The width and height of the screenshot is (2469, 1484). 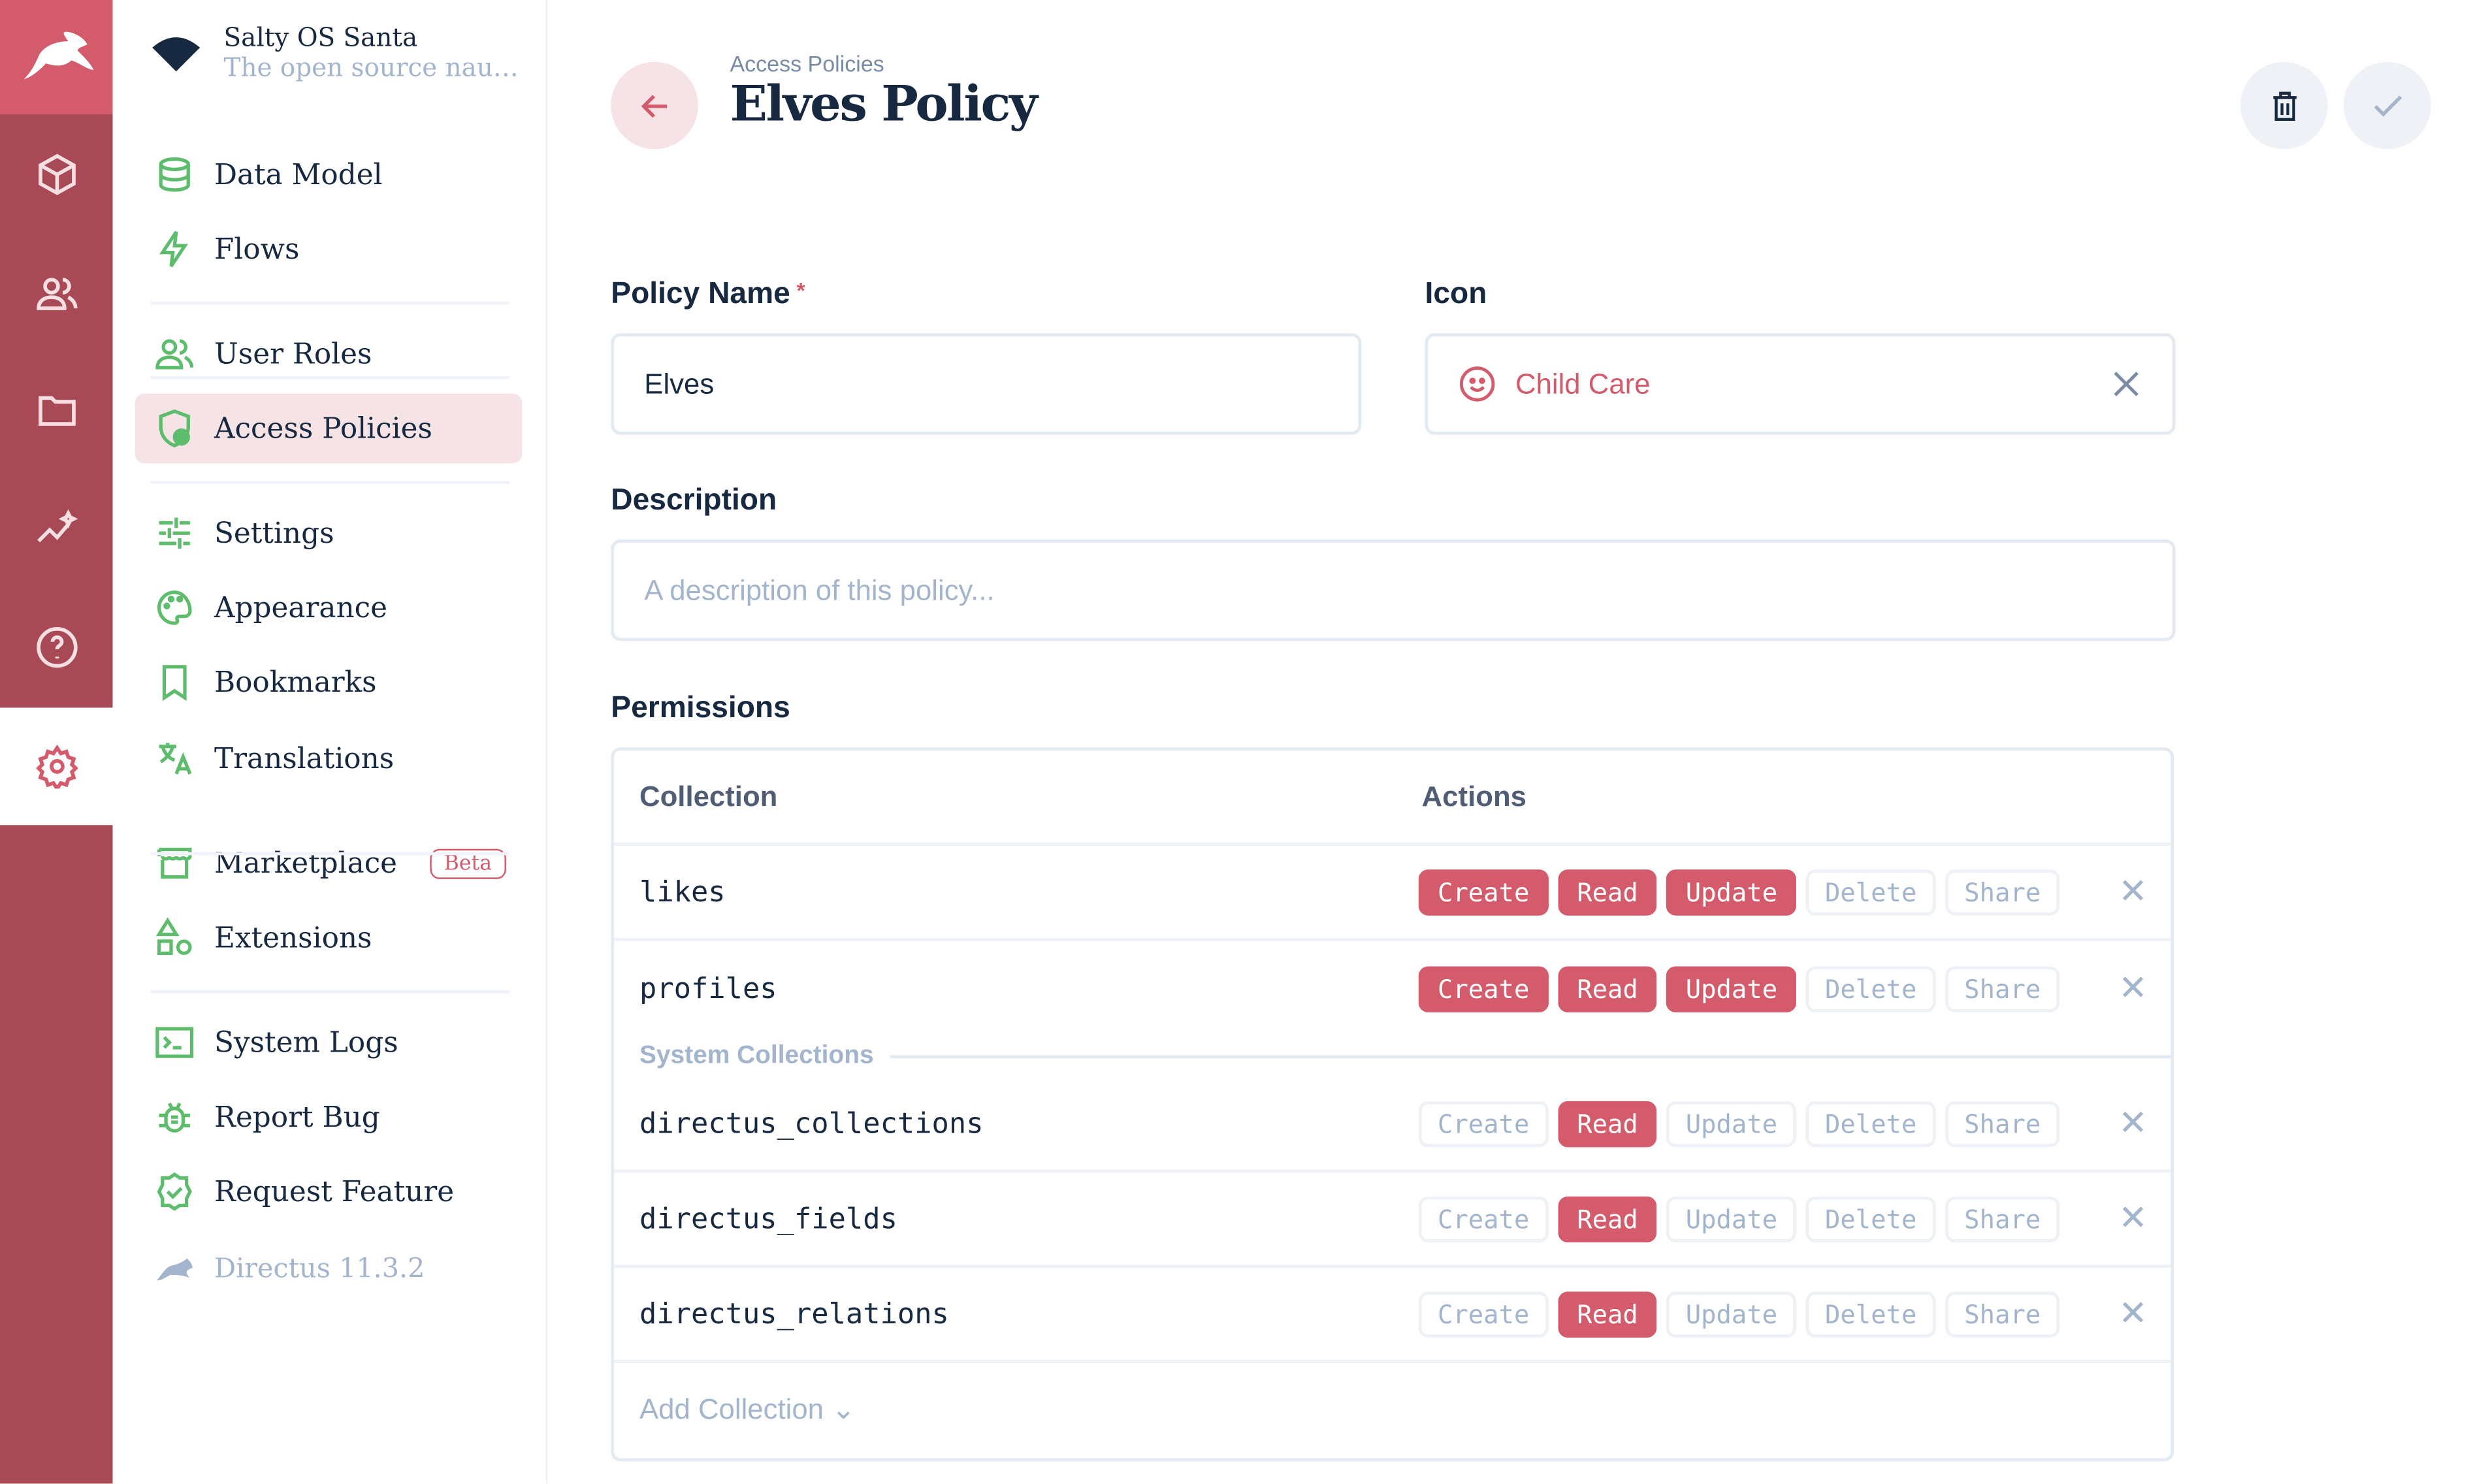 I want to click on table-row: profiles Create Read Update Delete Share ✕, so click(x=1392, y=989).